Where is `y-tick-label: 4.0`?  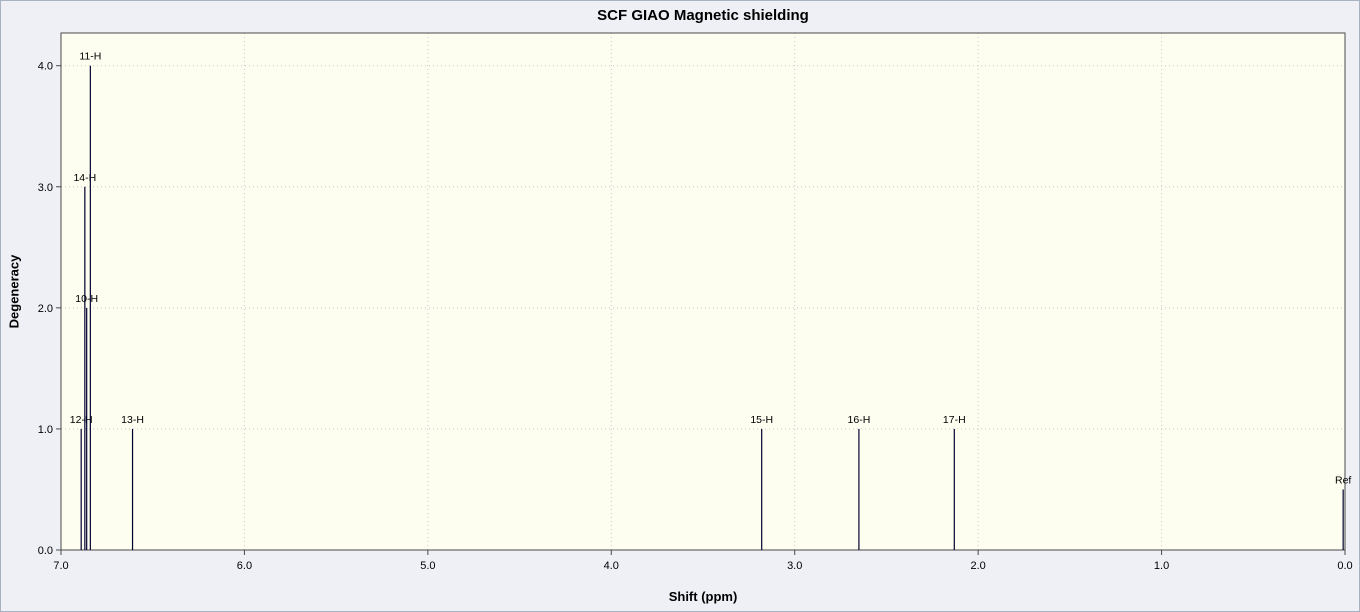
y-tick-label: 4.0 is located at coordinates (45, 67).